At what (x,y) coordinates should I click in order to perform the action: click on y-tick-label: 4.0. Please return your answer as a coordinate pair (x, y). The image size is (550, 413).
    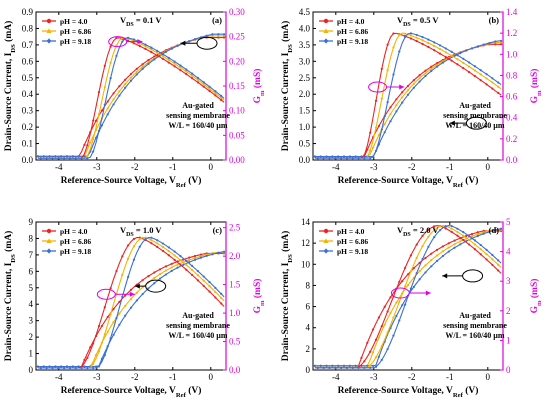
    Looking at the image, I should click on (305, 28).